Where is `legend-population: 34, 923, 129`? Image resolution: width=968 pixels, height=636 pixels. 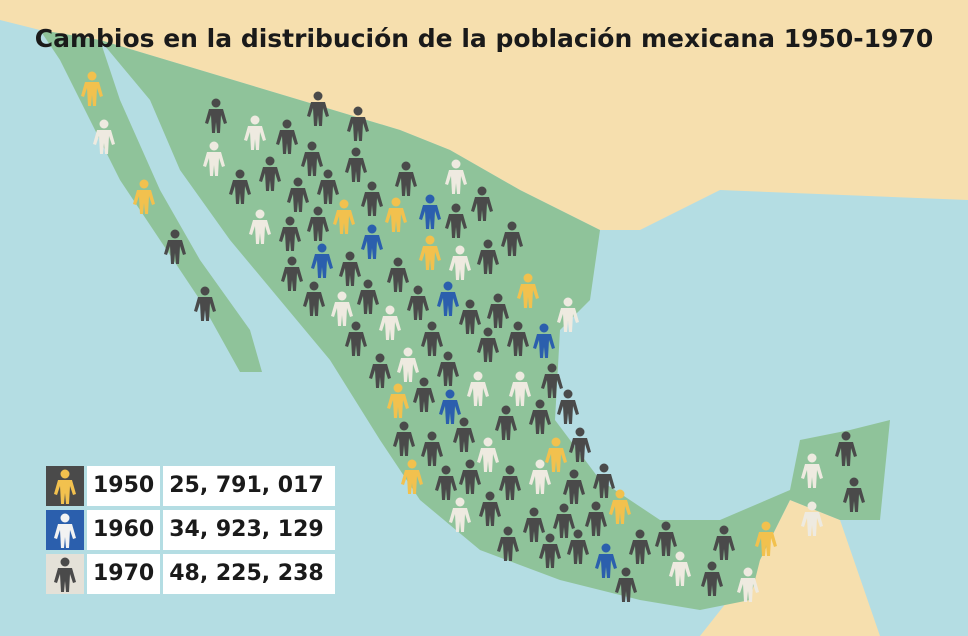
legend-population: 34, 923, 129 is located at coordinates (249, 530).